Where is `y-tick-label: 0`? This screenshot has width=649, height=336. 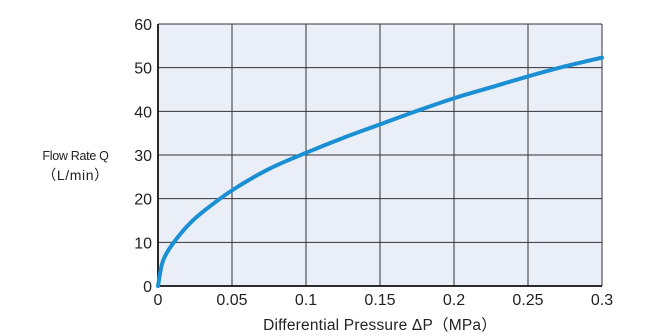
y-tick-label: 0 is located at coordinates (147, 287).